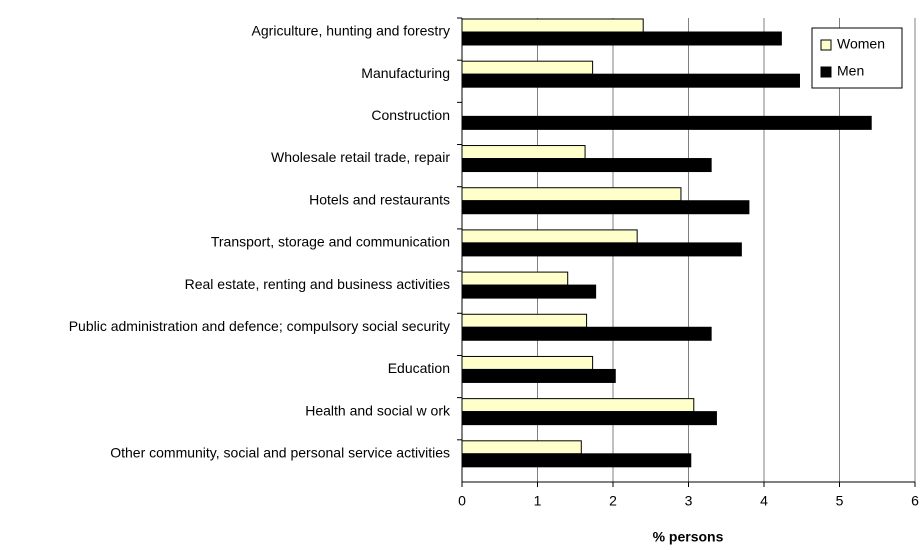 The height and width of the screenshot is (550, 921). I want to click on legend-box, so click(857, 58).